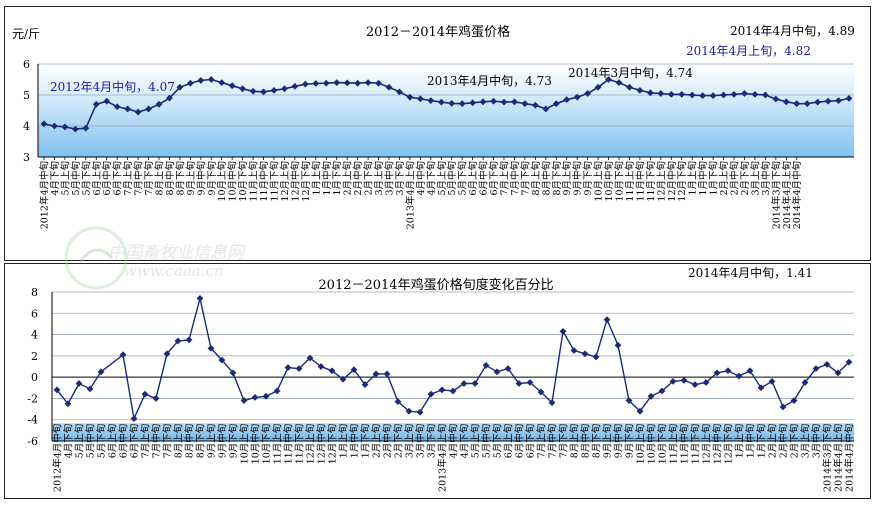 The image size is (875, 505). Describe the element at coordinates (264, 181) in the screenshot. I see `price-x-tick-label: 11月中旬` at that location.